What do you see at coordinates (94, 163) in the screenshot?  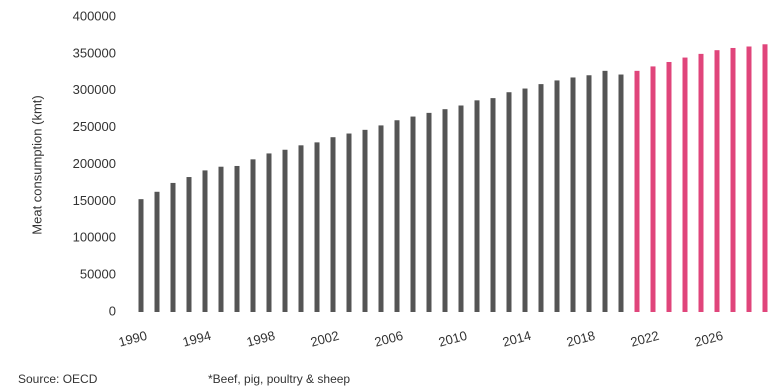 I see `y-tick-label: 200000` at bounding box center [94, 163].